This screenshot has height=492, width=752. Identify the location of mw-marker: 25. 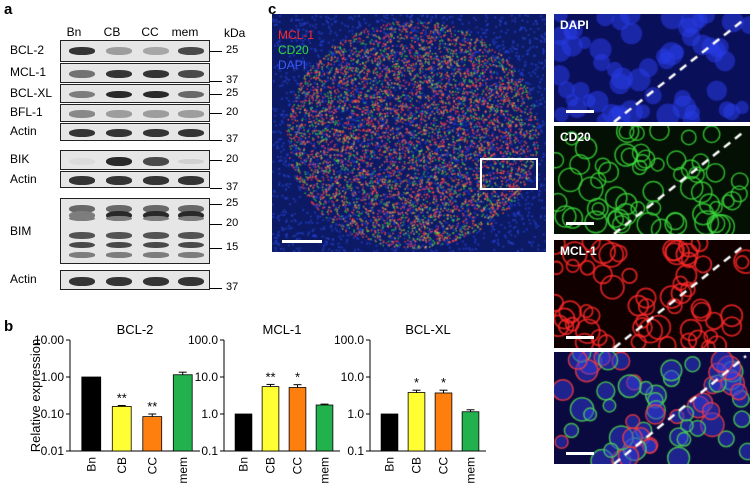
(232, 203).